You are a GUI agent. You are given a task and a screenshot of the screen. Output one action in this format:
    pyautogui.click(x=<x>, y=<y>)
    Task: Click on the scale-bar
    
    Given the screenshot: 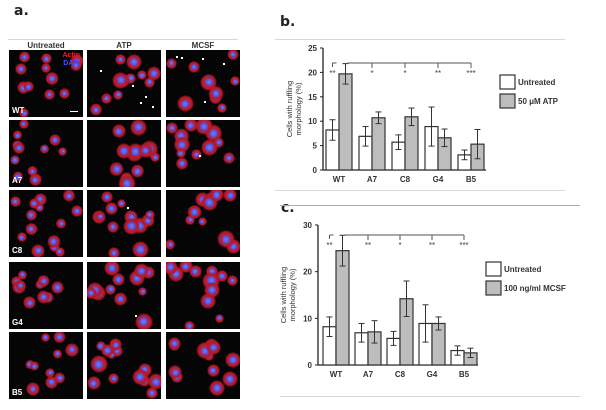 What is the action you would take?
    pyautogui.click(x=74, y=111)
    